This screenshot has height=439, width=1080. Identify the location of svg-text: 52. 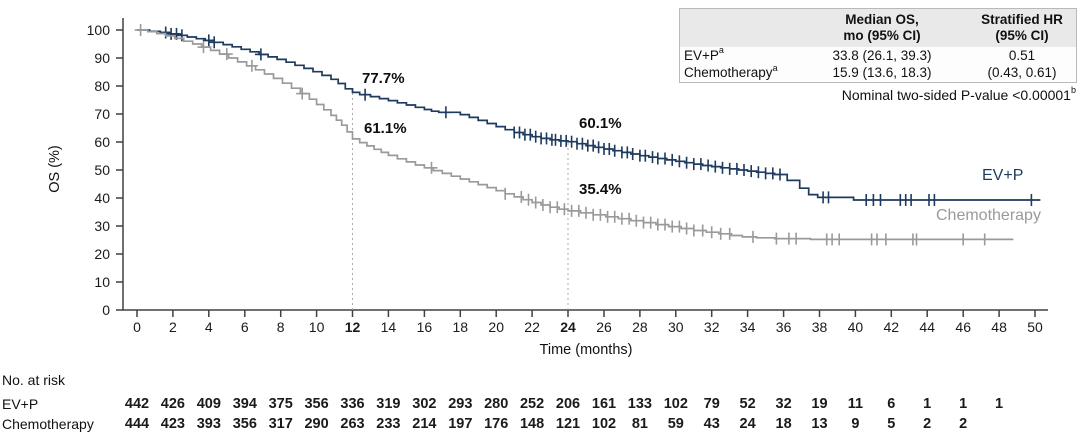
(748, 404).